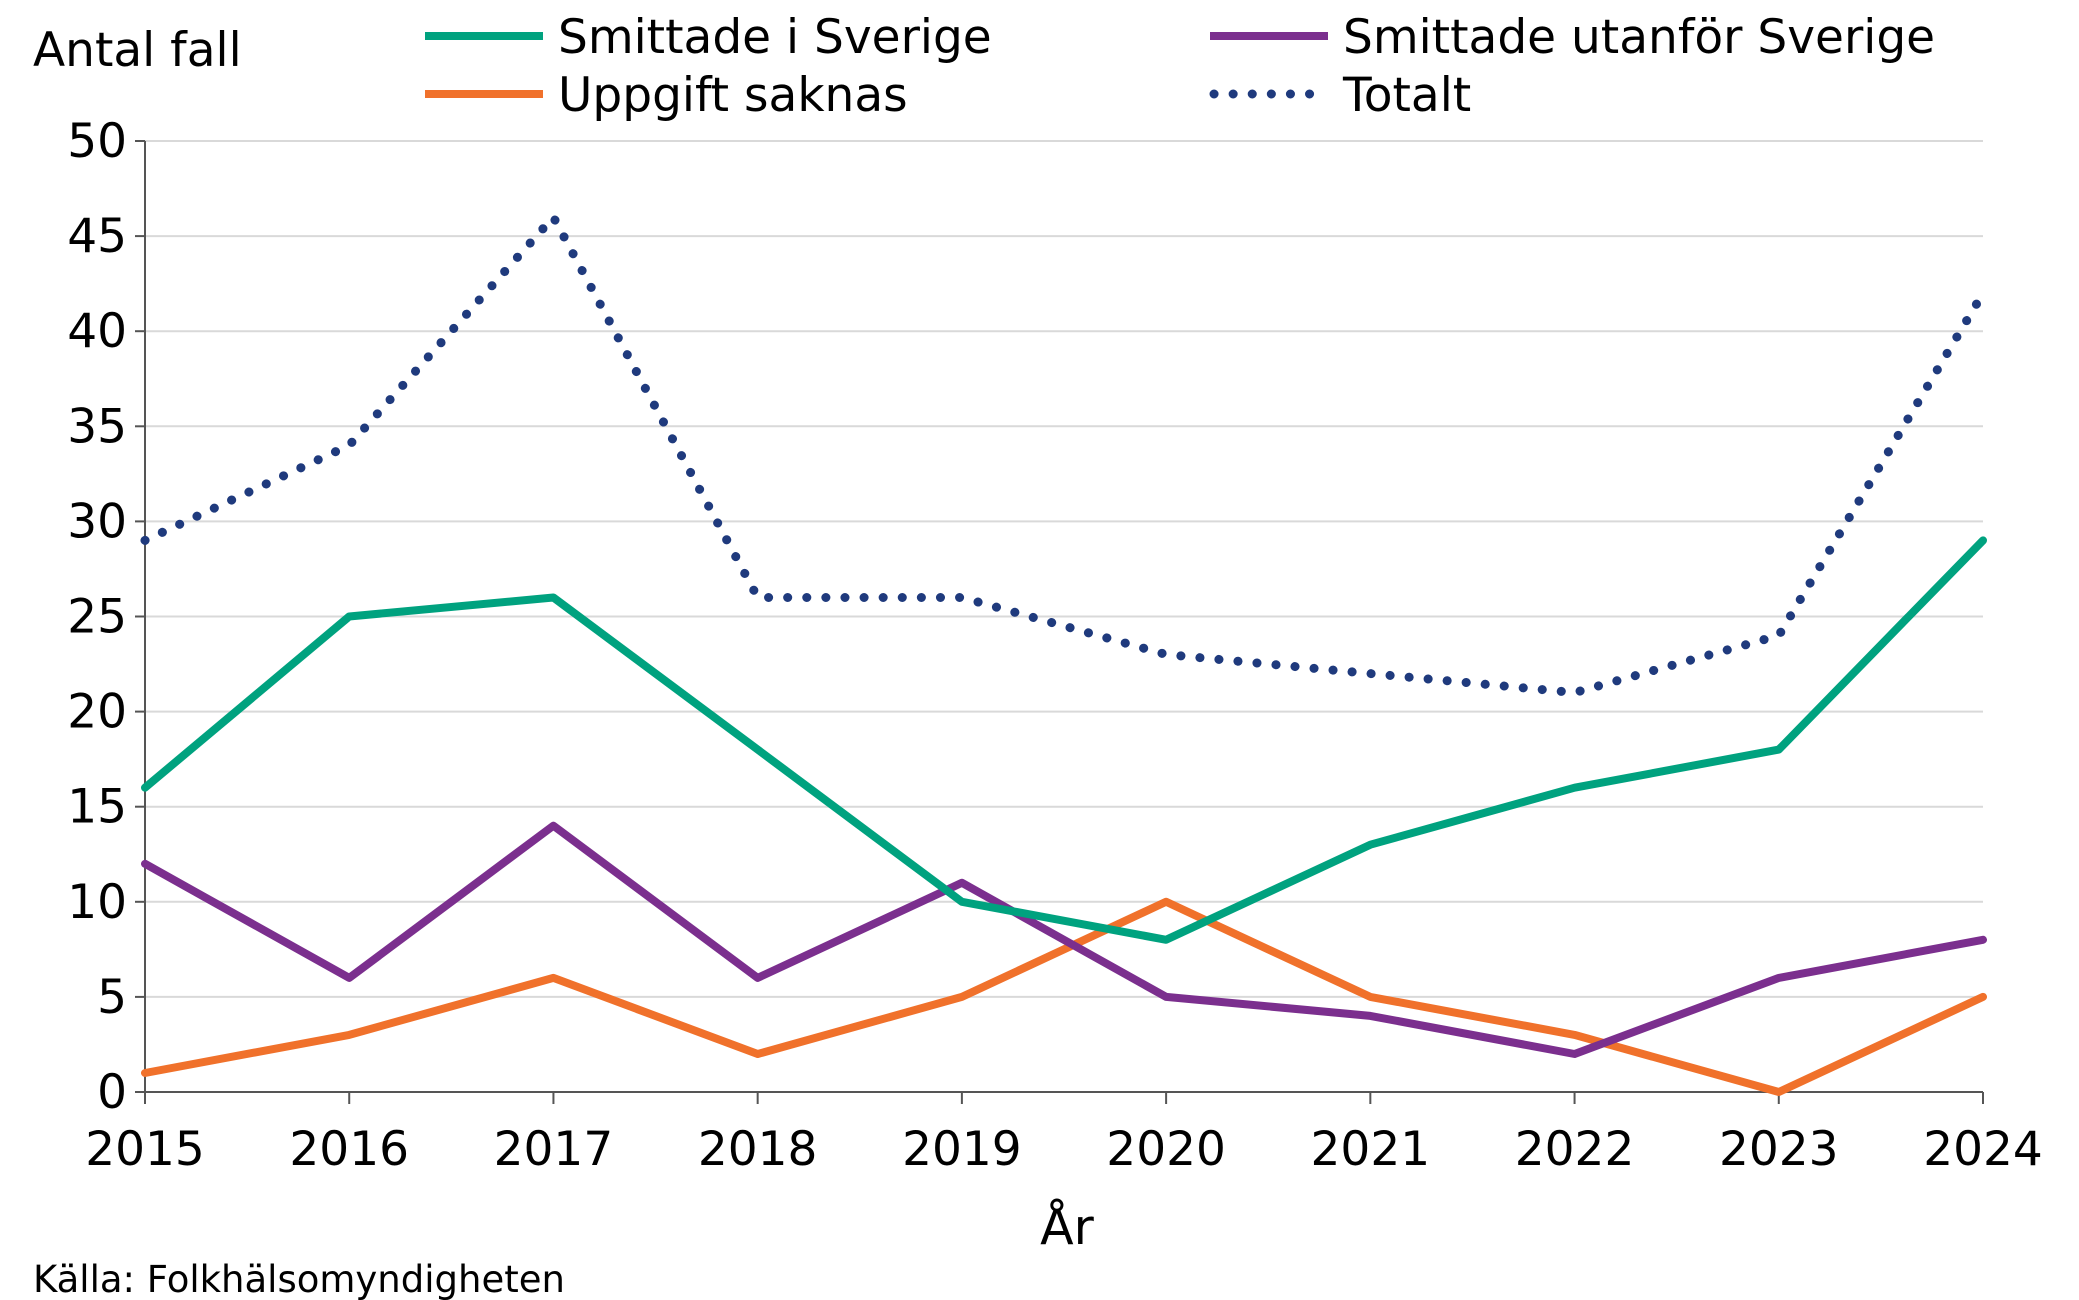  I want to click on y-tick-labels: 0 5 10 15 20 25 30 35 40 45 50, so click(97, 617).